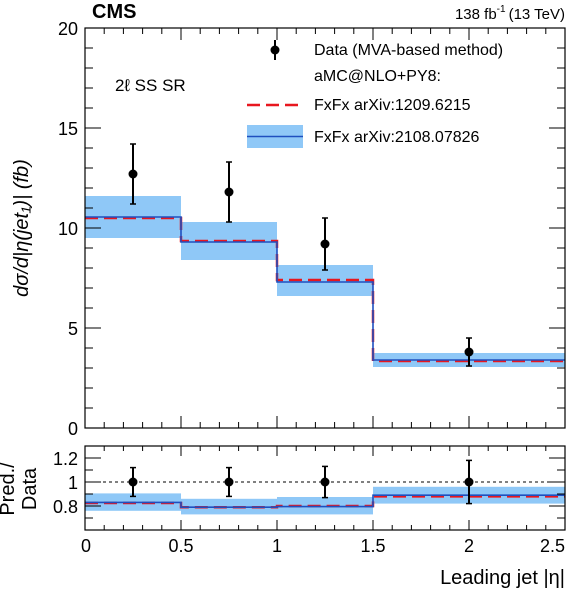 This screenshot has height=591, width=580. I want to click on region-annotation: 2ℓ SS SR, so click(150, 85).